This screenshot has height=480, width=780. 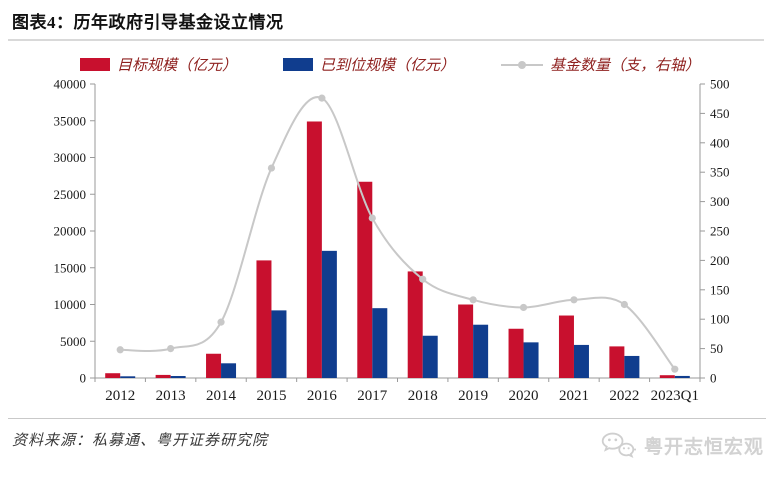 What do you see at coordinates (720, 84) in the screenshot?
I see `svg-text: 500` at bounding box center [720, 84].